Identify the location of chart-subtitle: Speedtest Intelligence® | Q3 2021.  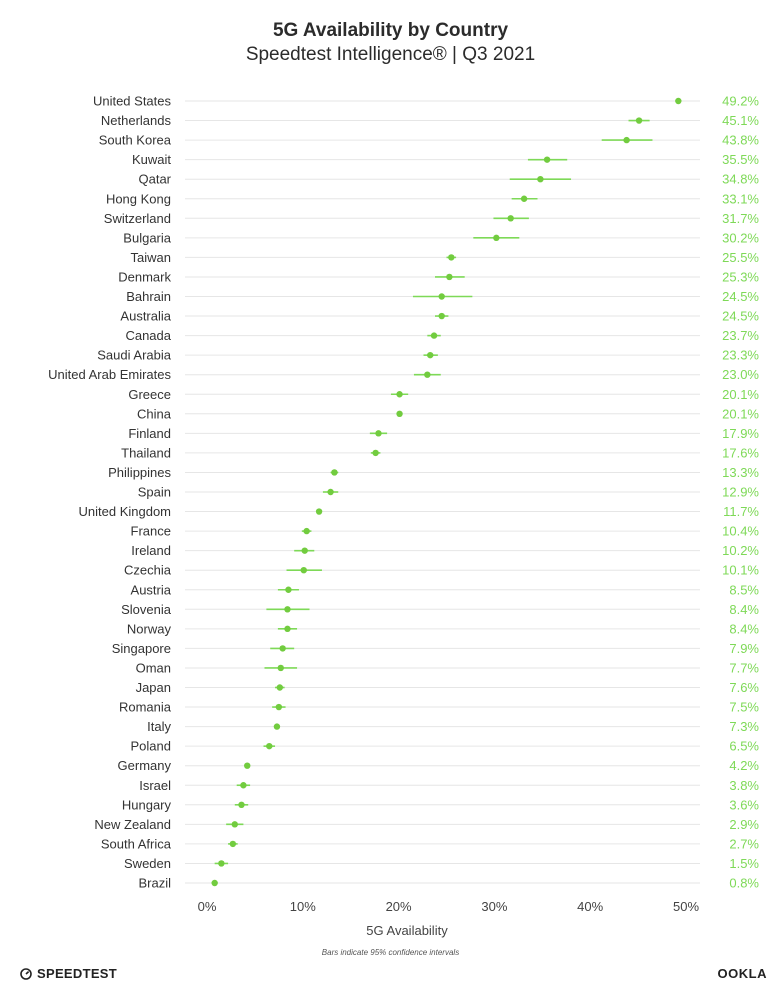
(390, 54).